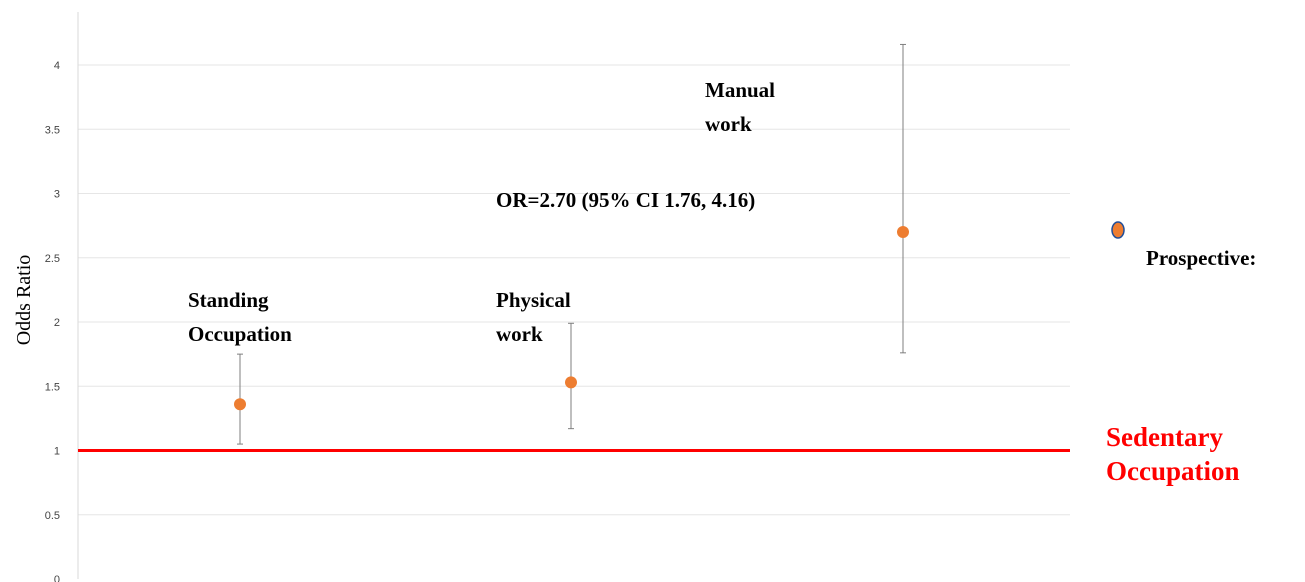  Describe the element at coordinates (228, 300) in the screenshot. I see `point-label-standing-line1: Standing` at that location.